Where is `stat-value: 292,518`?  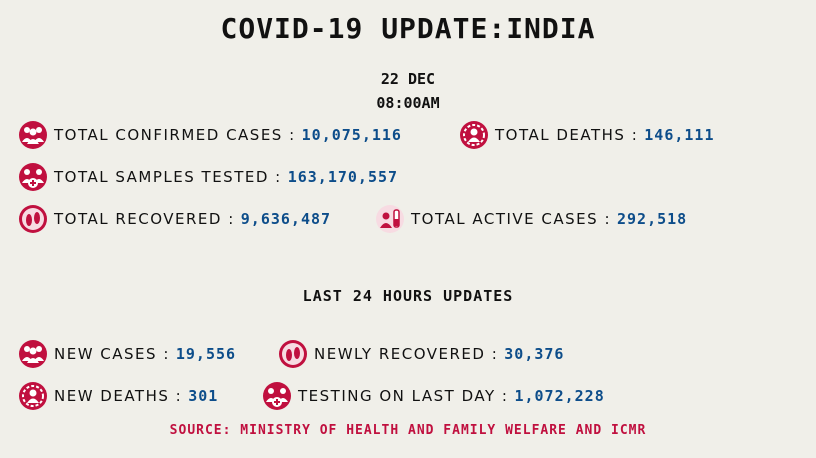 stat-value: 292,518 is located at coordinates (652, 219).